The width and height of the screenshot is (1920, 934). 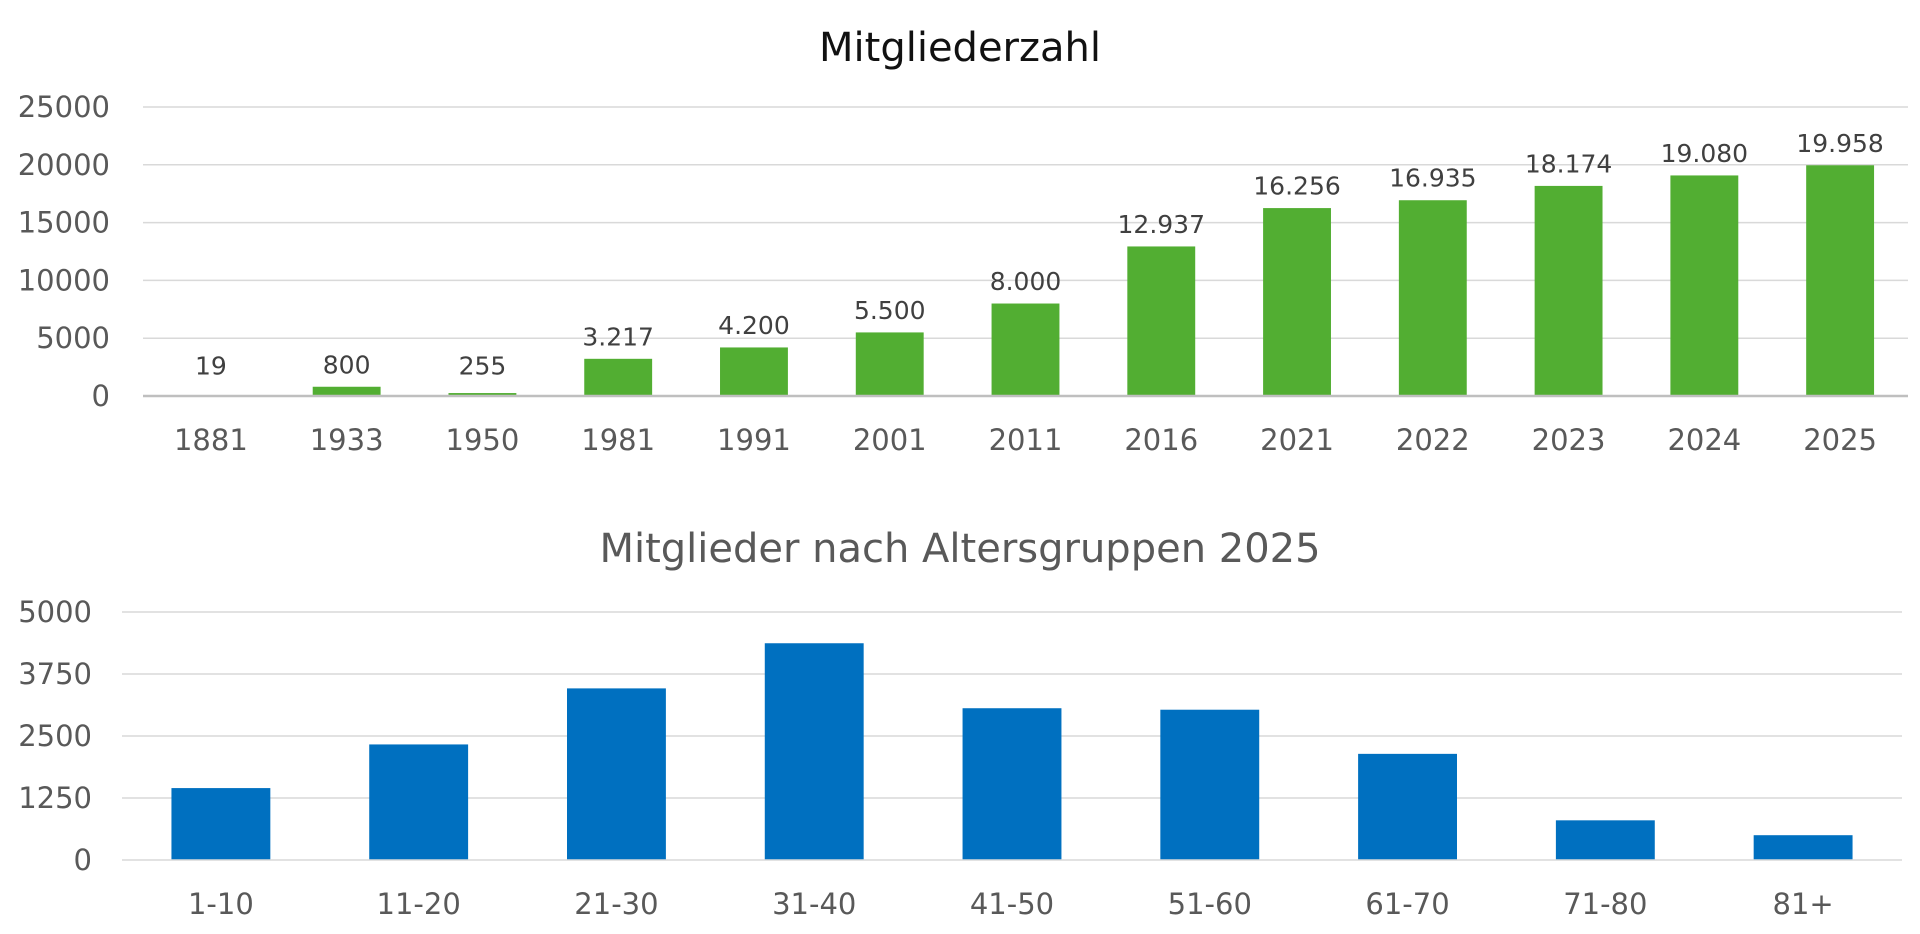 What do you see at coordinates (618, 336) in the screenshot?
I see `data-label: 3.217` at bounding box center [618, 336].